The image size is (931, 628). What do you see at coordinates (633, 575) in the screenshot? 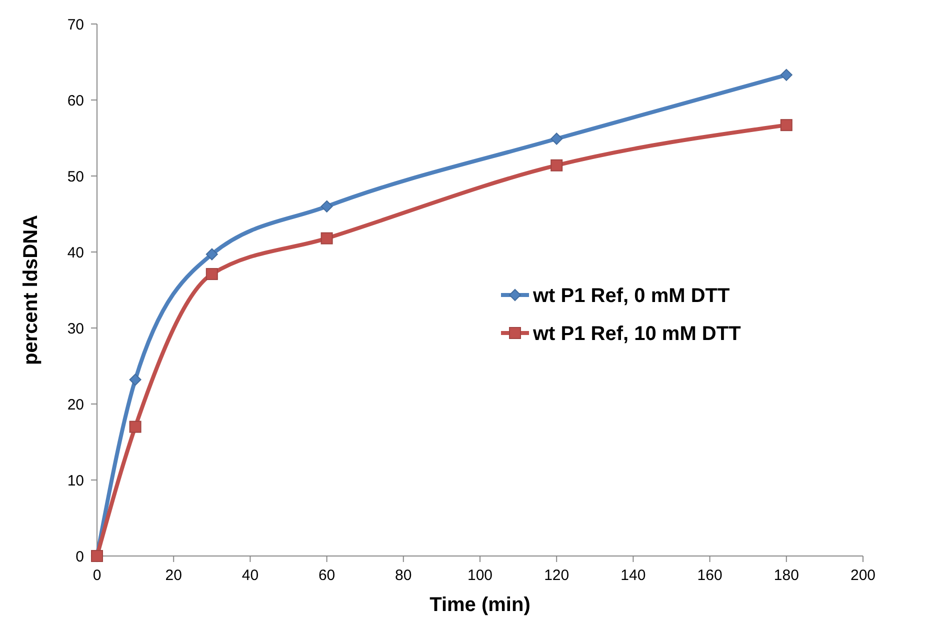
I see `x-tick-label: 140` at bounding box center [633, 575].